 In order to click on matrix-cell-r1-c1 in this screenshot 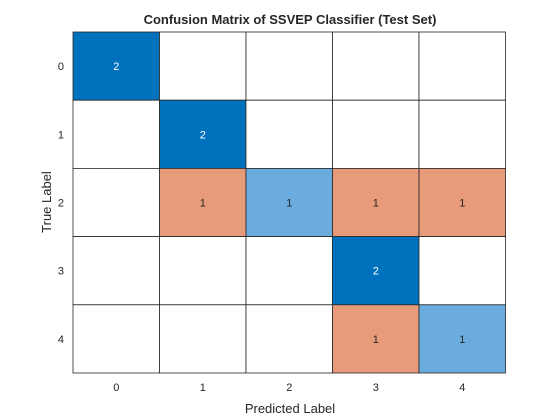, I will do `click(203, 134)`.